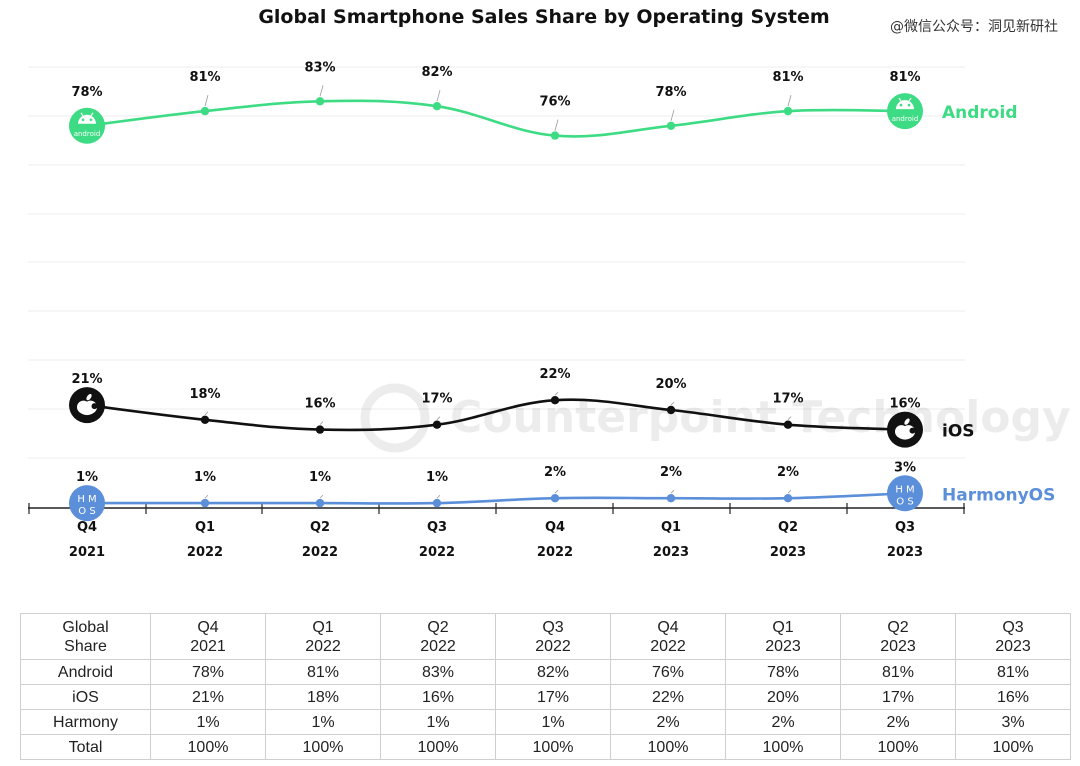 The width and height of the screenshot is (1080, 766). I want to click on table-header-label: Global Share, so click(85, 636).